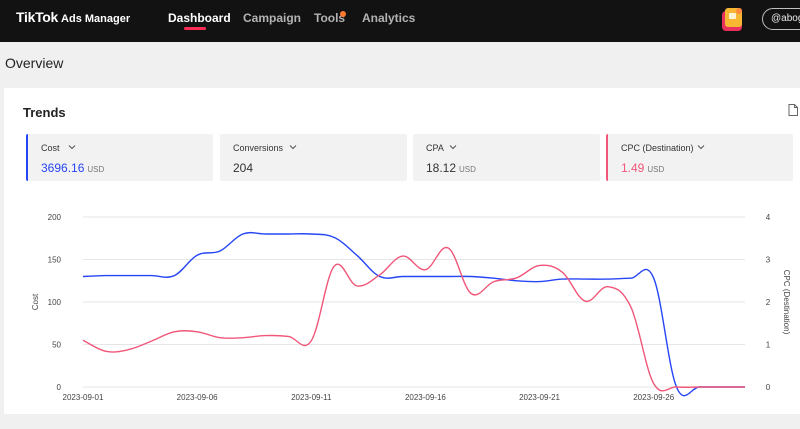  I want to click on brand-name: TikTok, so click(37, 17).